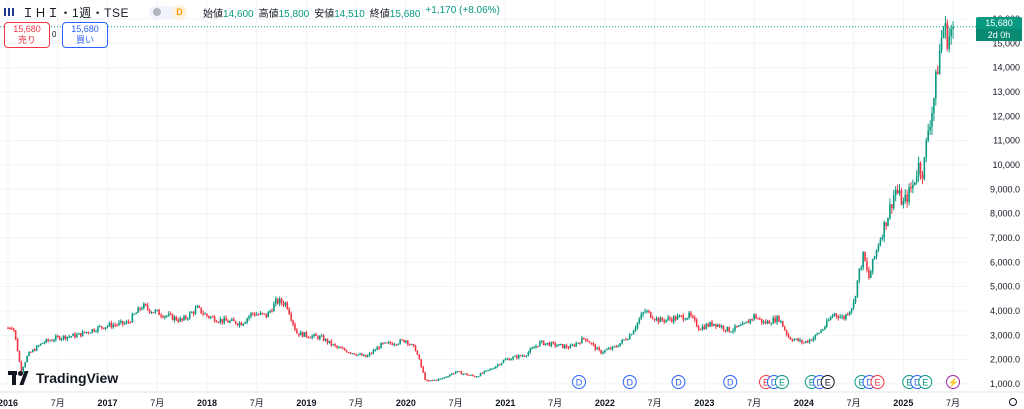 This screenshot has height=409, width=1024. Describe the element at coordinates (379, 14) in the screenshot. I see `close-label: 終値` at that location.